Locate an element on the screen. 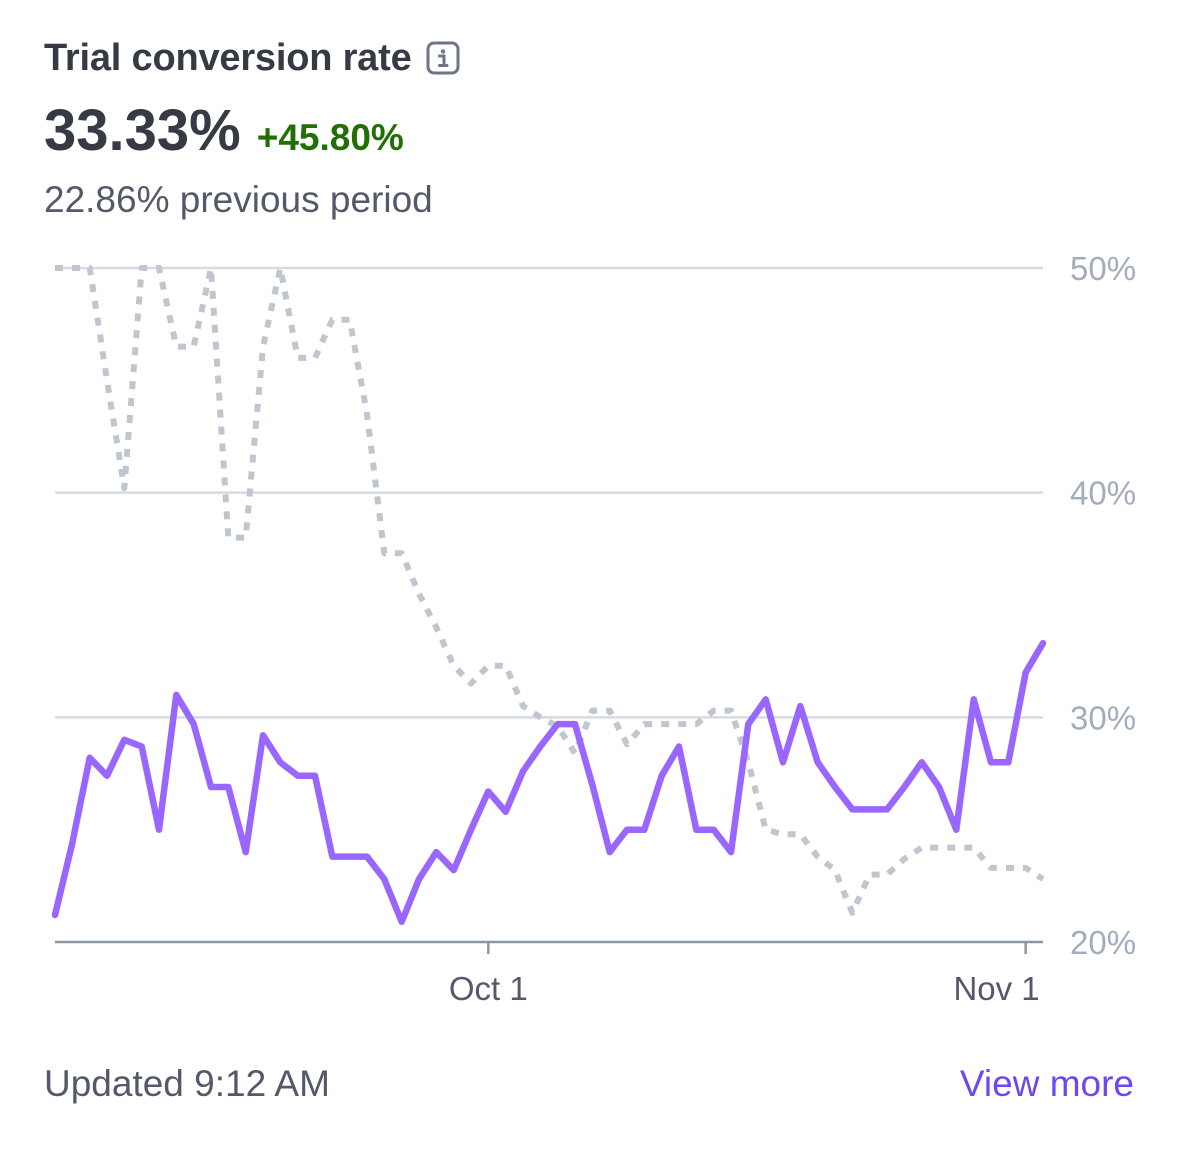 The height and width of the screenshot is (1149, 1200). metric-value: 33.33% is located at coordinates (142, 130).